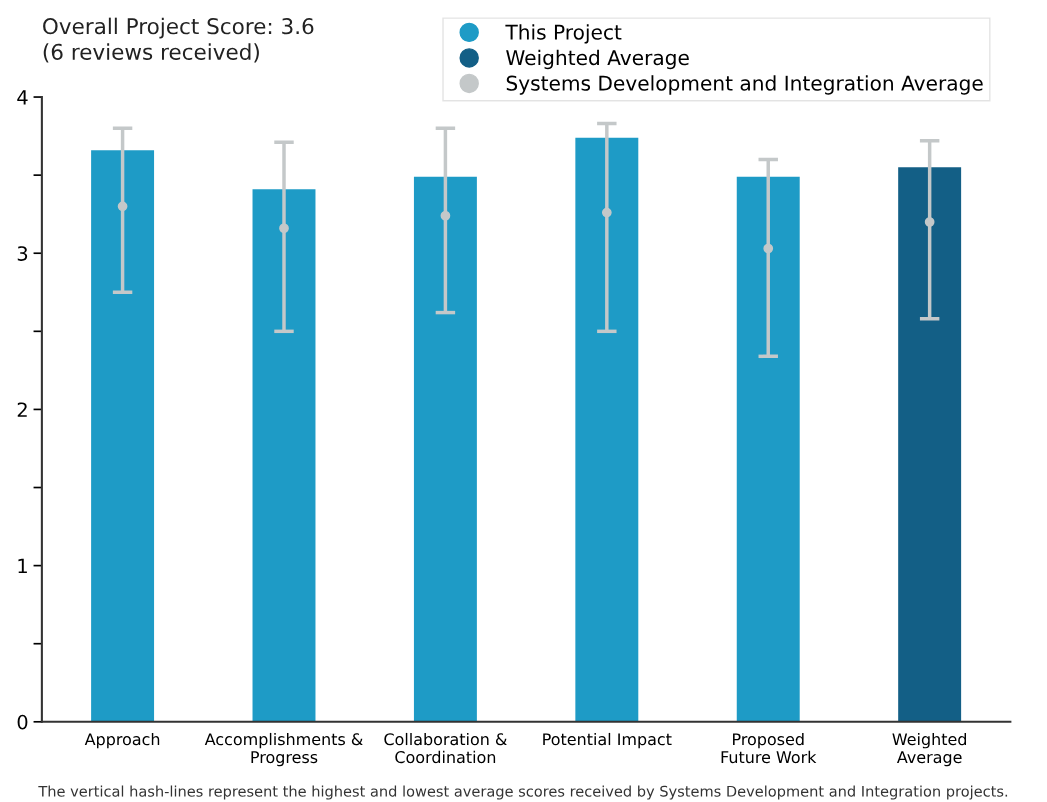 This screenshot has width=1047, height=802. I want to click on legend-label: Weighted Average, so click(597, 59).